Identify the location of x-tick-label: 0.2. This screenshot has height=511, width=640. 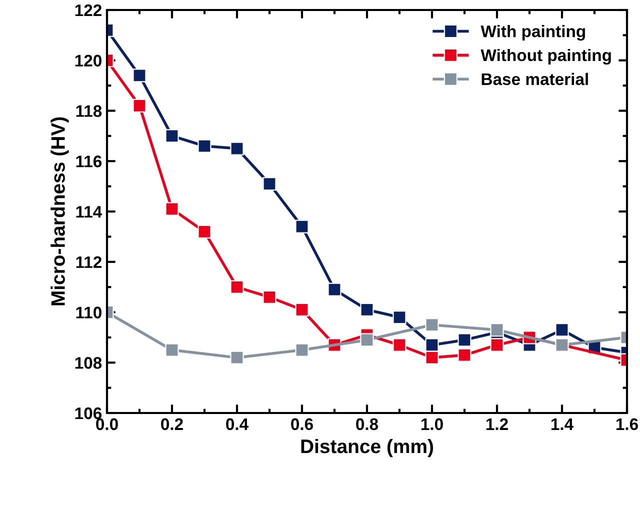
(172, 424).